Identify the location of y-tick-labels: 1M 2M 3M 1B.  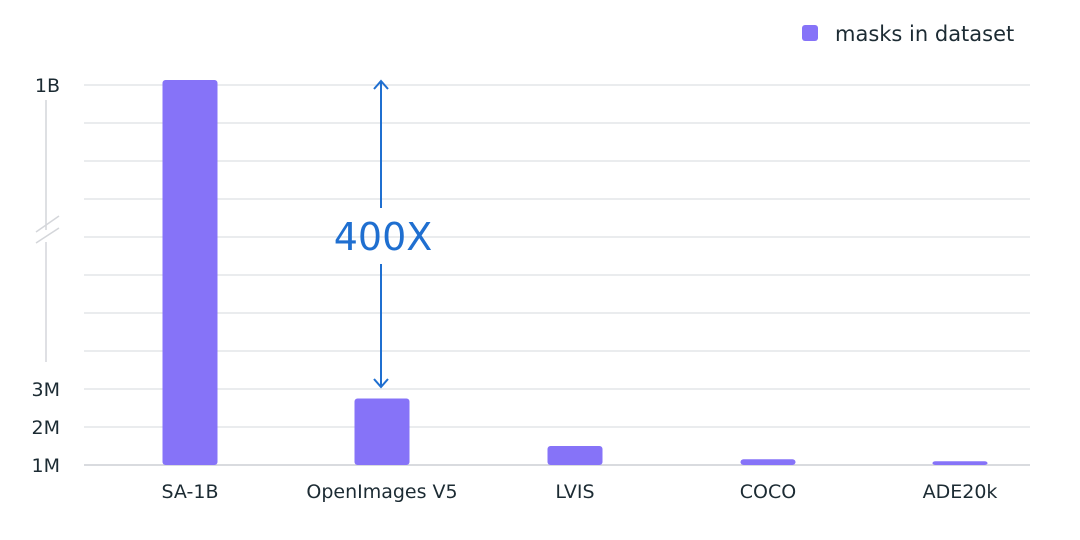
(46, 276).